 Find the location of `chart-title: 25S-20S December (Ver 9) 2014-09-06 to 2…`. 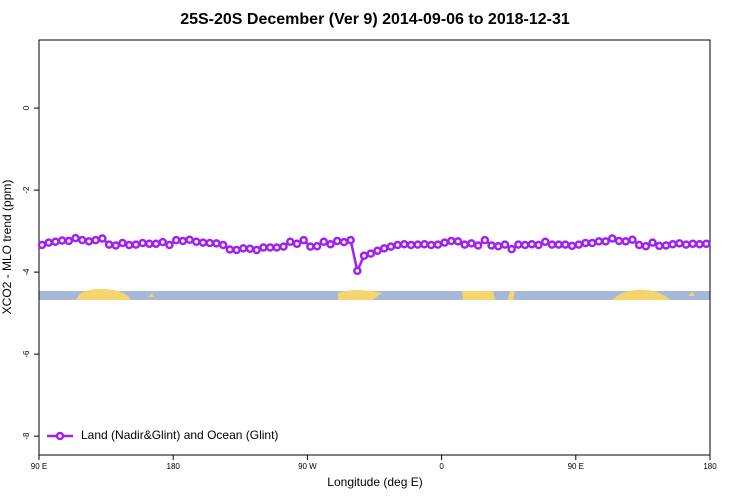

chart-title: 25S-20S December (Ver 9) 2014-09-06 to 2… is located at coordinates (375, 19).